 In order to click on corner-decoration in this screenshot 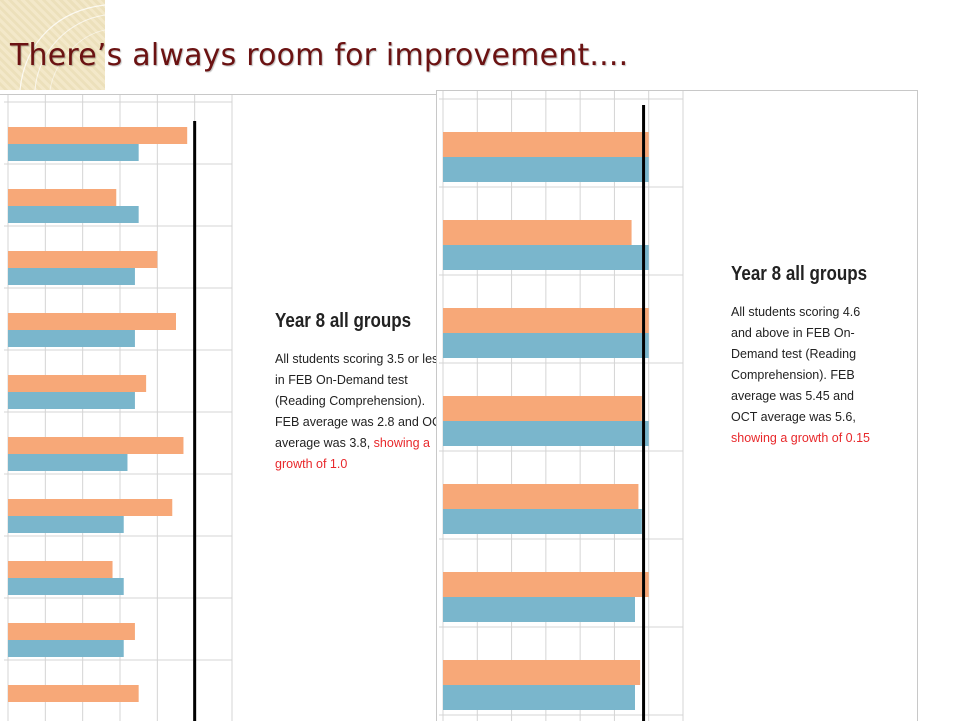, I will do `click(52, 45)`.